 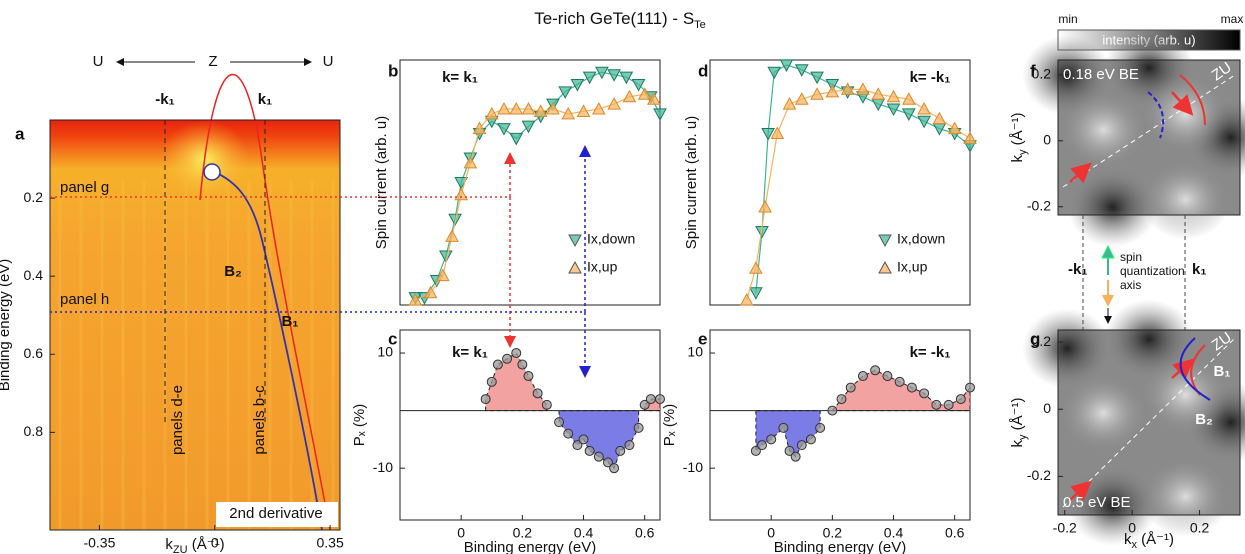 I want to click on y-axis-label-main: Spin current (arb. u), so click(x=381, y=182).